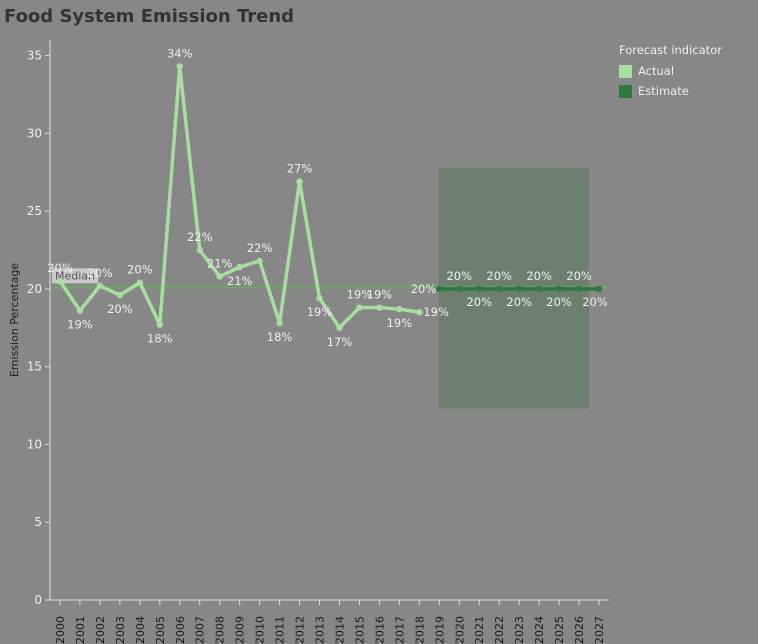 The image size is (758, 644). I want to click on actual-data-label: 27%, so click(300, 169).